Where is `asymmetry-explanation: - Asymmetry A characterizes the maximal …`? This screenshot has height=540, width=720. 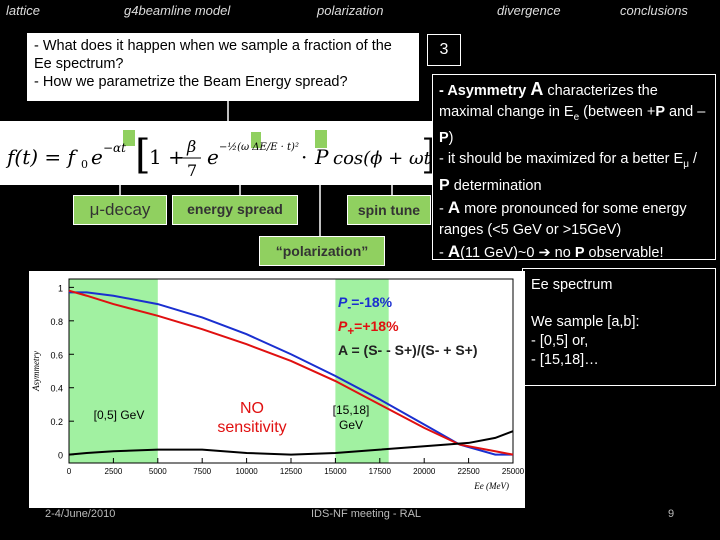
asymmetry-explanation: - Asymmetry A characterizes the maximal … is located at coordinates (574, 167).